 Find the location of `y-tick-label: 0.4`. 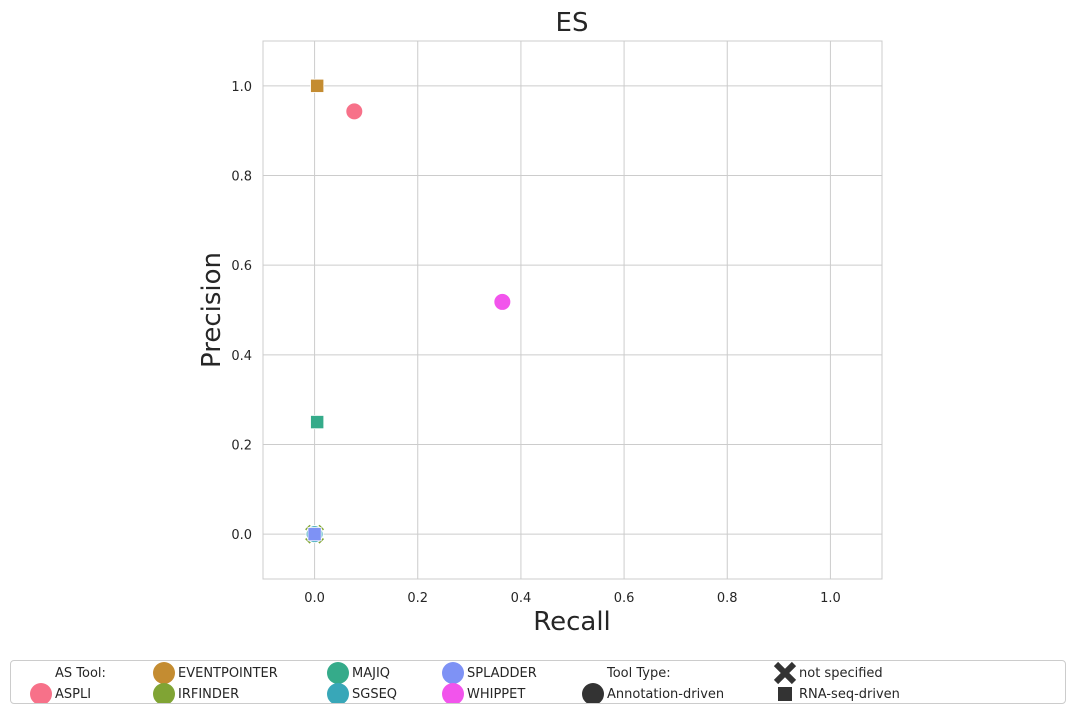

y-tick-label: 0.4 is located at coordinates (241, 356).